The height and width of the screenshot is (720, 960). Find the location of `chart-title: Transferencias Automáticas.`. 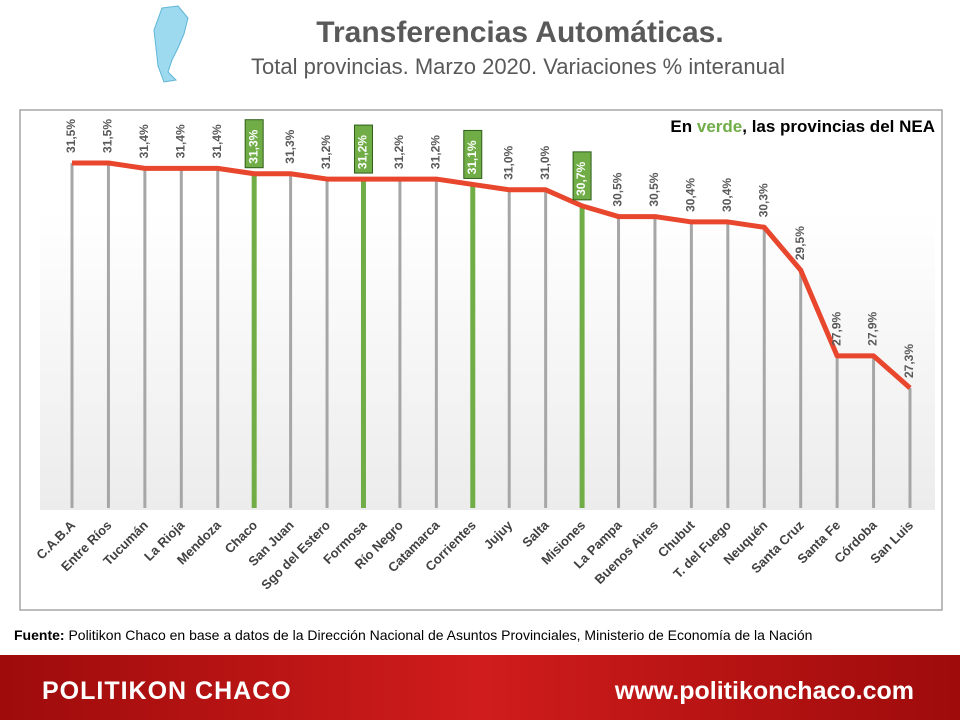

chart-title: Transferencias Automáticas. is located at coordinates (519, 32).